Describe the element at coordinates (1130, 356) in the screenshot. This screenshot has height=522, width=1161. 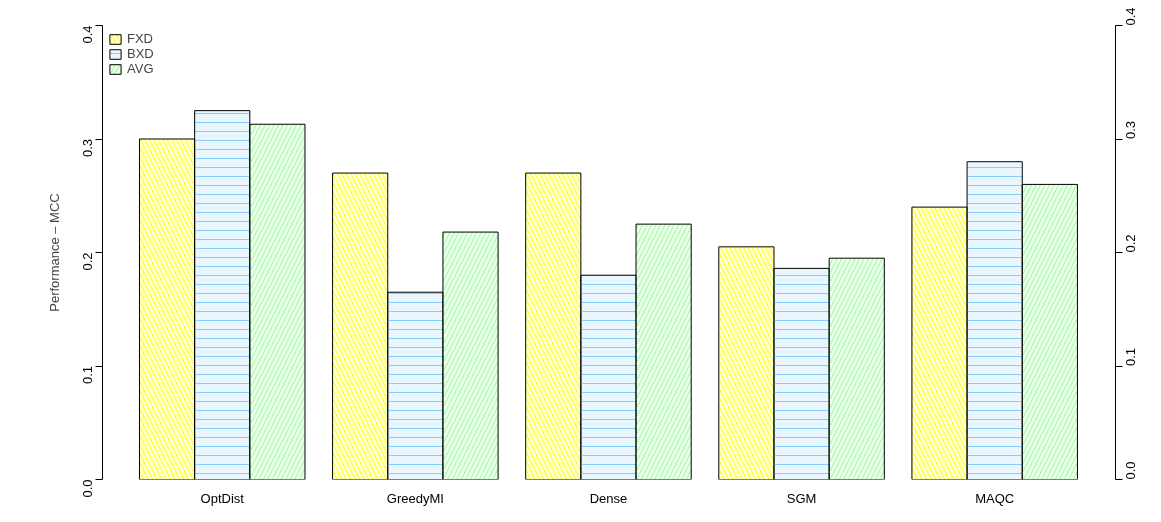
I see `y2-tick-label: 0.1` at that location.